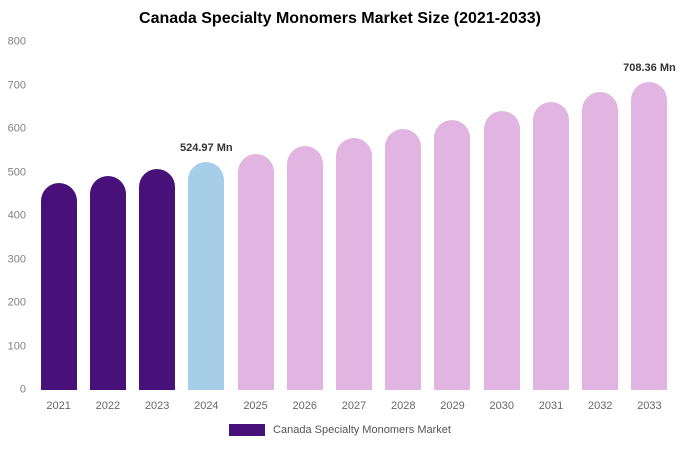 This screenshot has width=680, height=450. I want to click on legend-swatch, so click(247, 430).